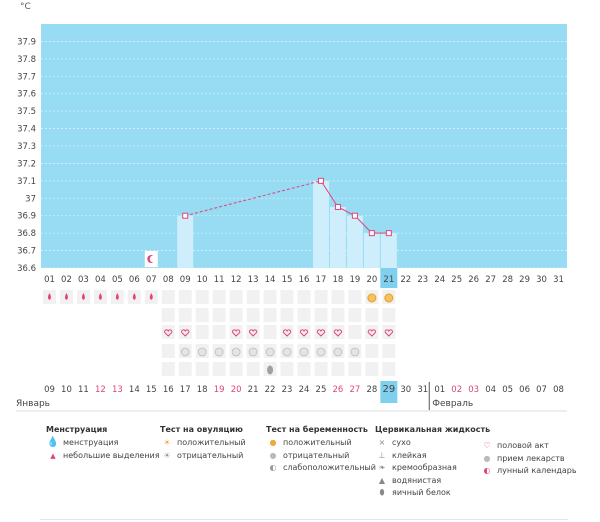 Image resolution: width=600 pixels, height=522 pixels. I want to click on symptom-rows, so click(219, 313).